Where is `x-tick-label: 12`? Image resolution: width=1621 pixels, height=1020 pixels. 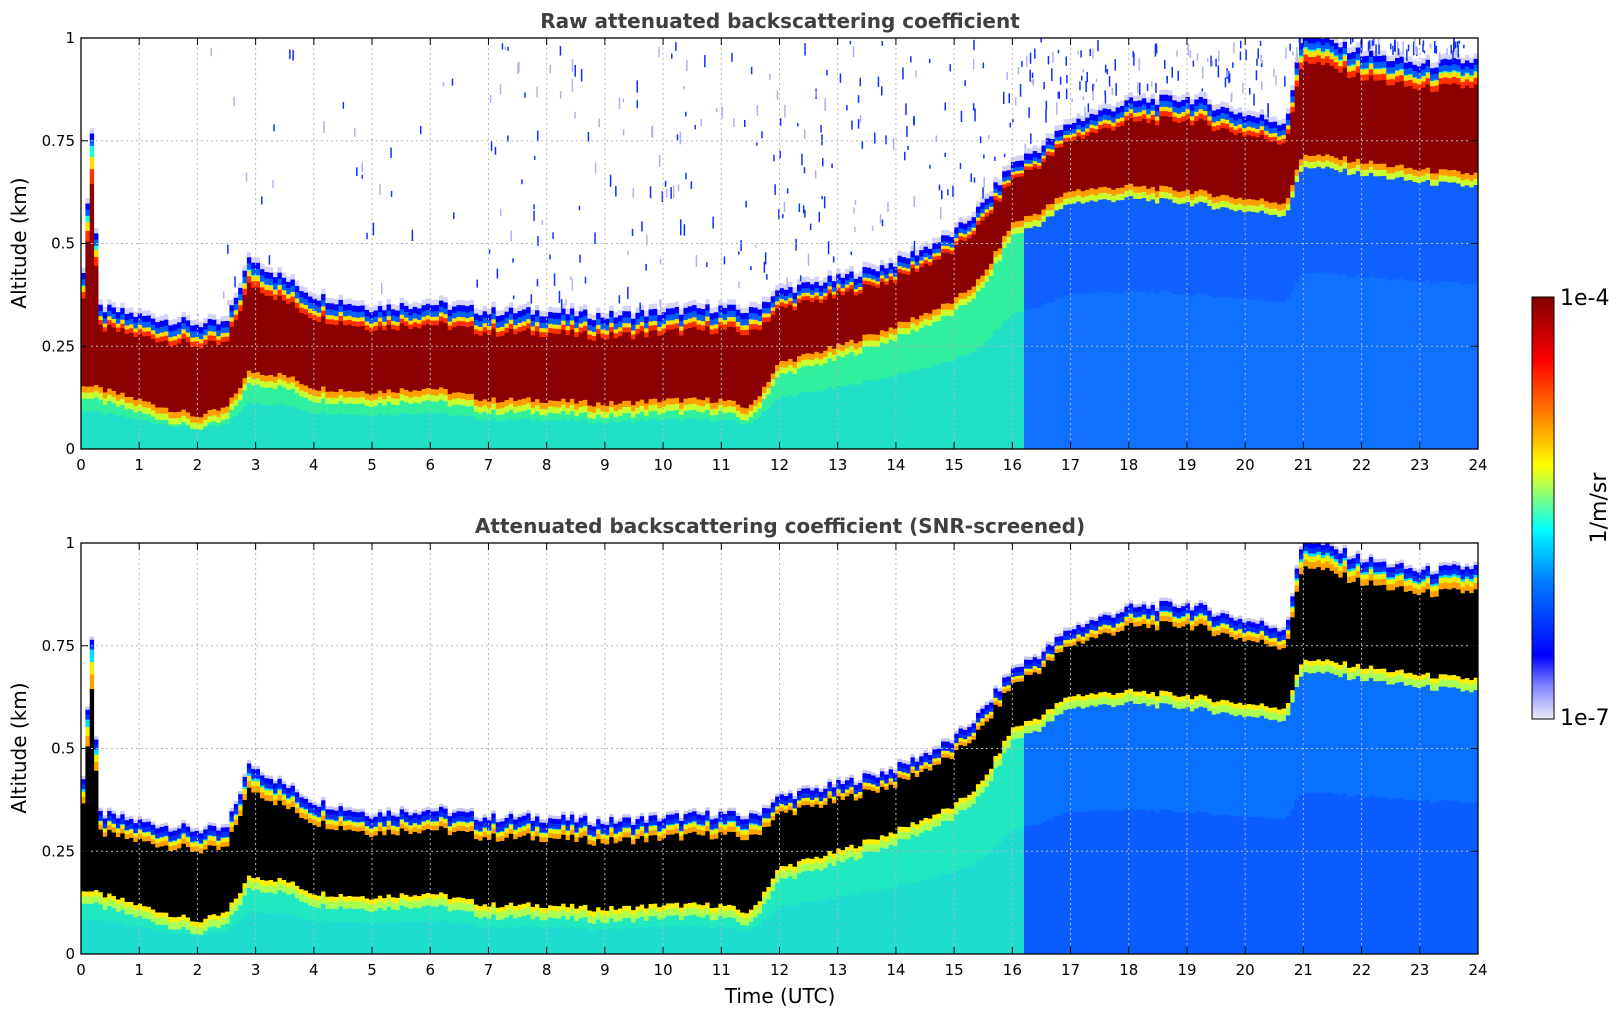 x-tick-label: 12 is located at coordinates (779, 465).